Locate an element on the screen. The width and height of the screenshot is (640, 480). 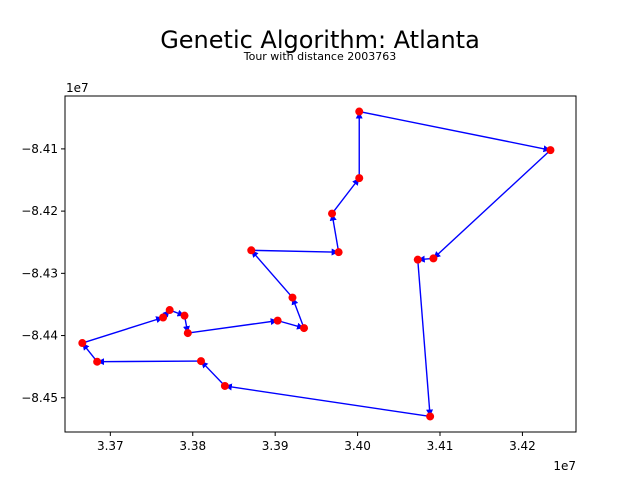
x-offset-label: 1e7 is located at coordinates (564, 466).